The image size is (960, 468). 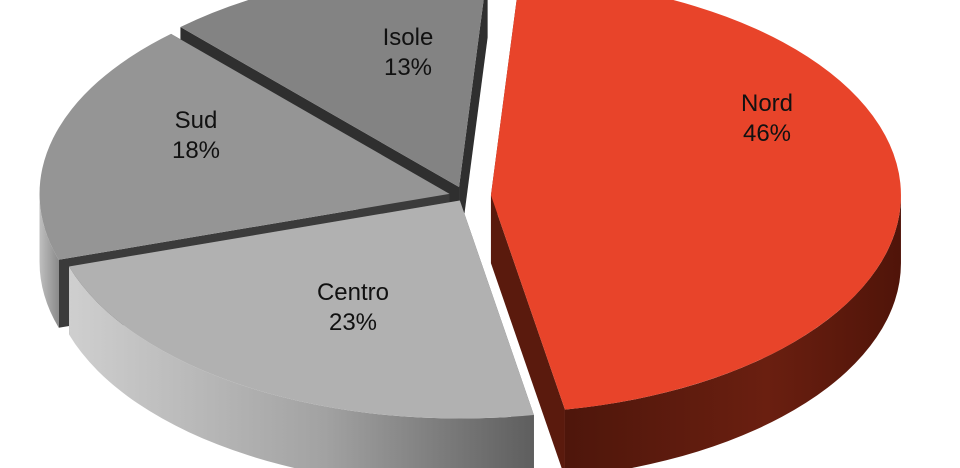 I want to click on slice-value-isole: 13%, so click(x=408, y=67).